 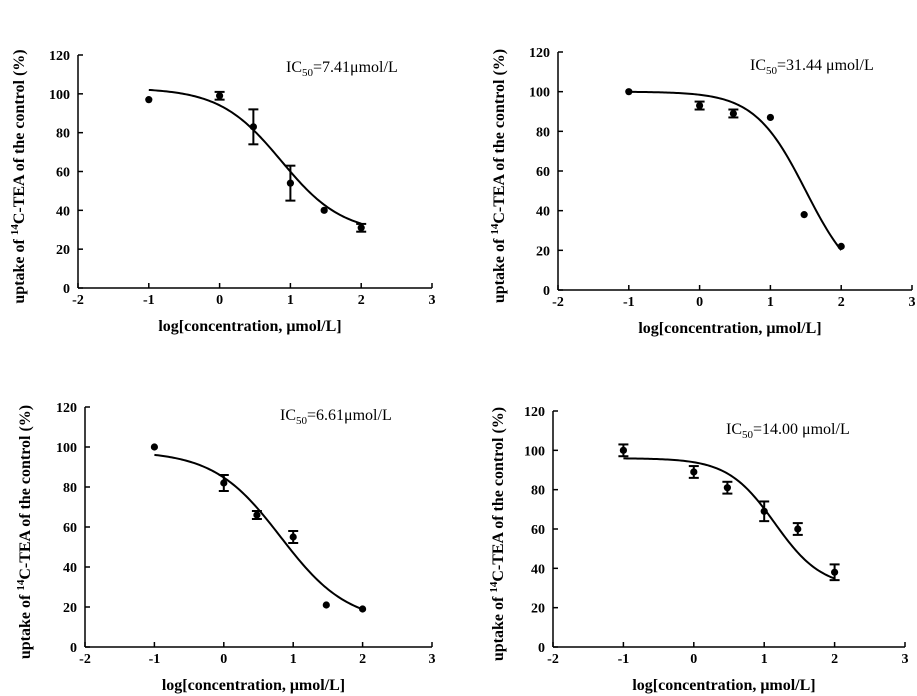 I want to click on ic50-annotation: IC50=6.61μmol/L, so click(x=336, y=417).